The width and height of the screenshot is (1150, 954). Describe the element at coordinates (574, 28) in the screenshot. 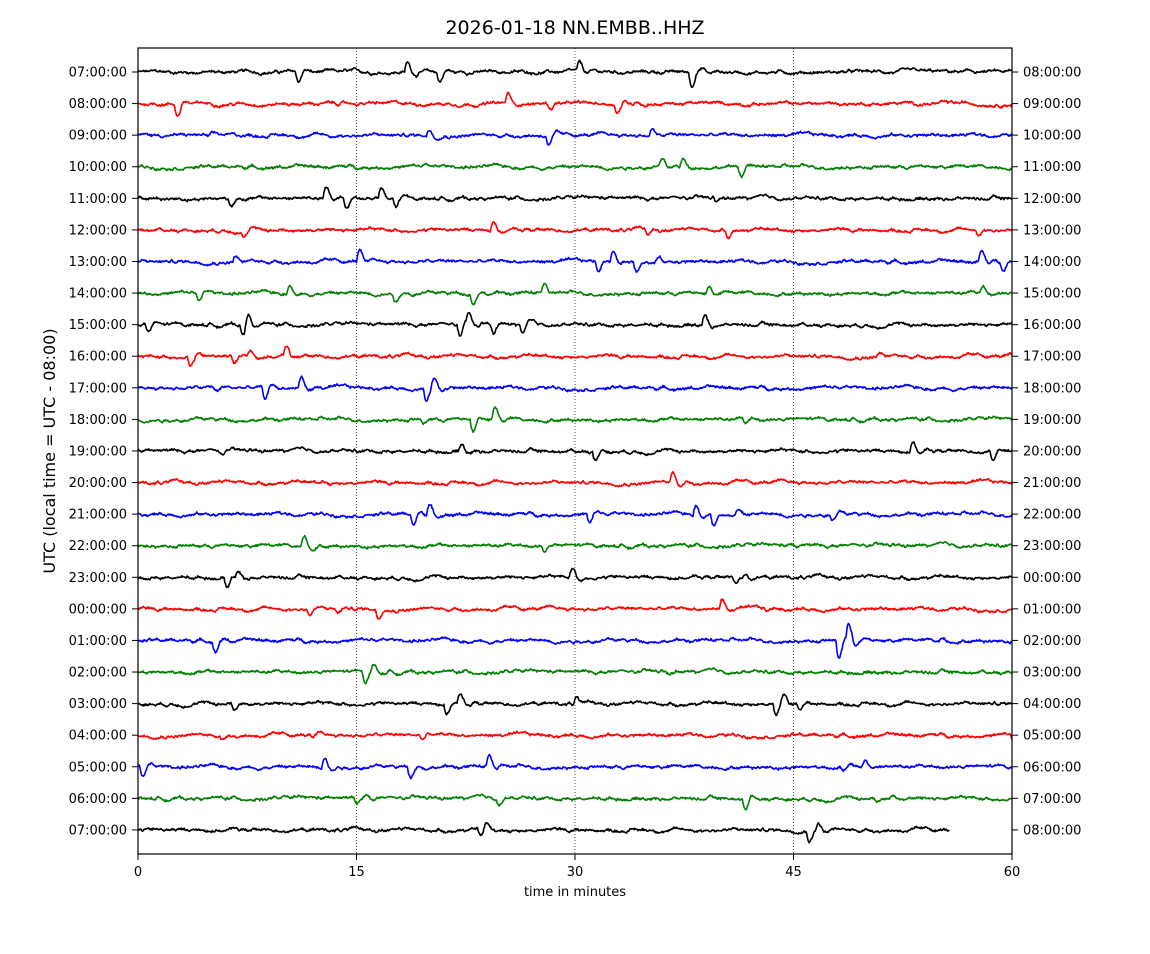

I see `chart-title: 2026-01-18 NN.EMBB..HHZ` at that location.